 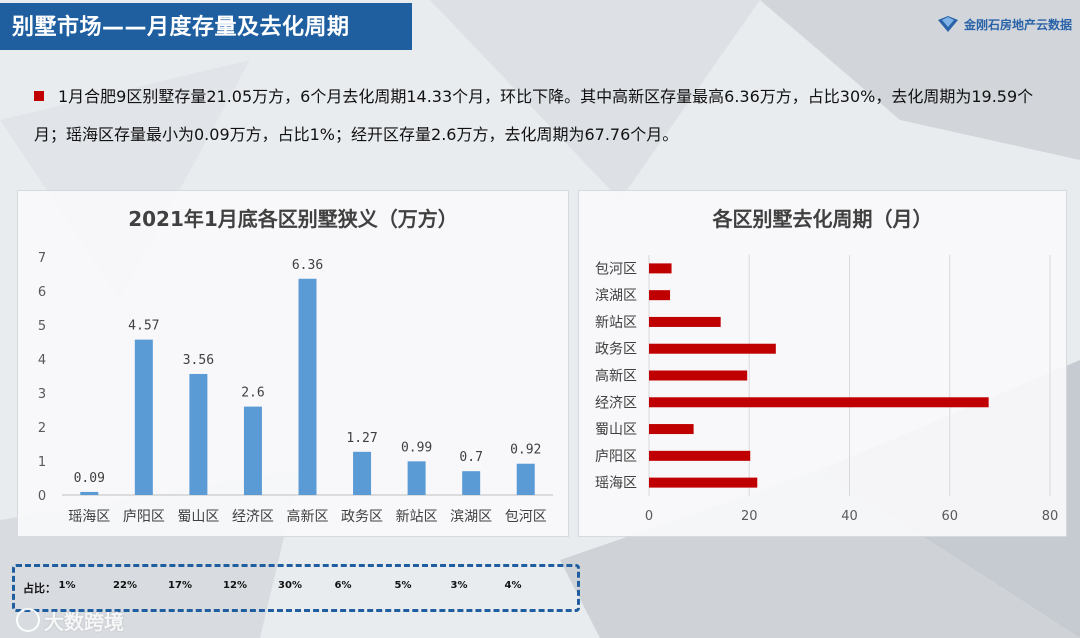 What do you see at coordinates (616, 430) in the screenshot?
I see `y-tick-label: 蜀山区` at bounding box center [616, 430].